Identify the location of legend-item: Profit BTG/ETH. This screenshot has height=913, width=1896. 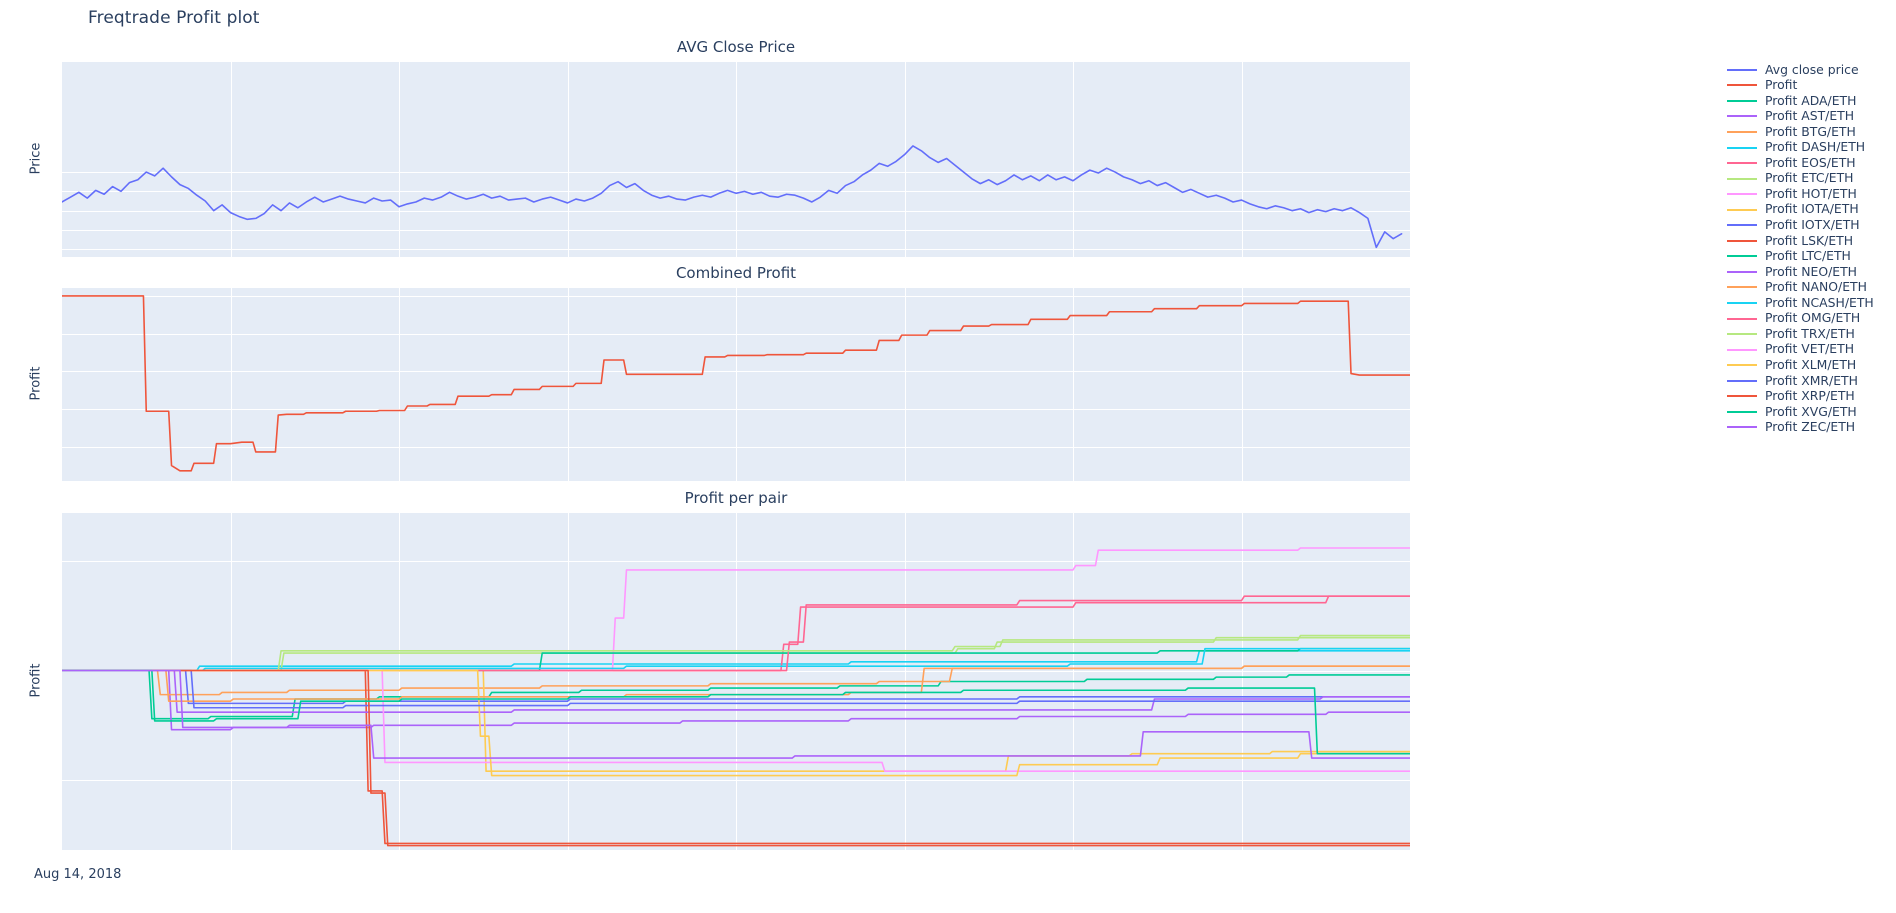
(1811, 132).